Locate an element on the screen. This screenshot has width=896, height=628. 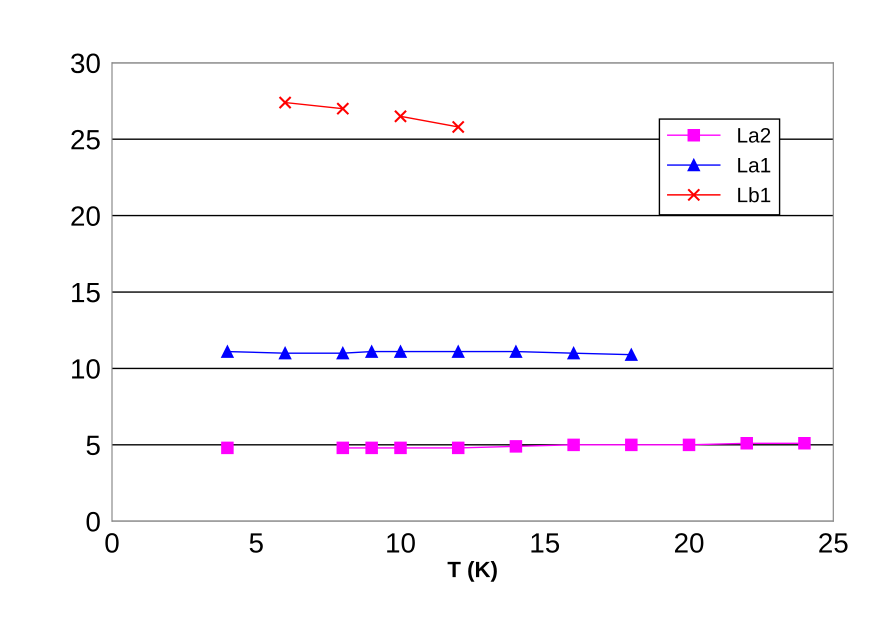
x-tick-label: 25 is located at coordinates (833, 543).